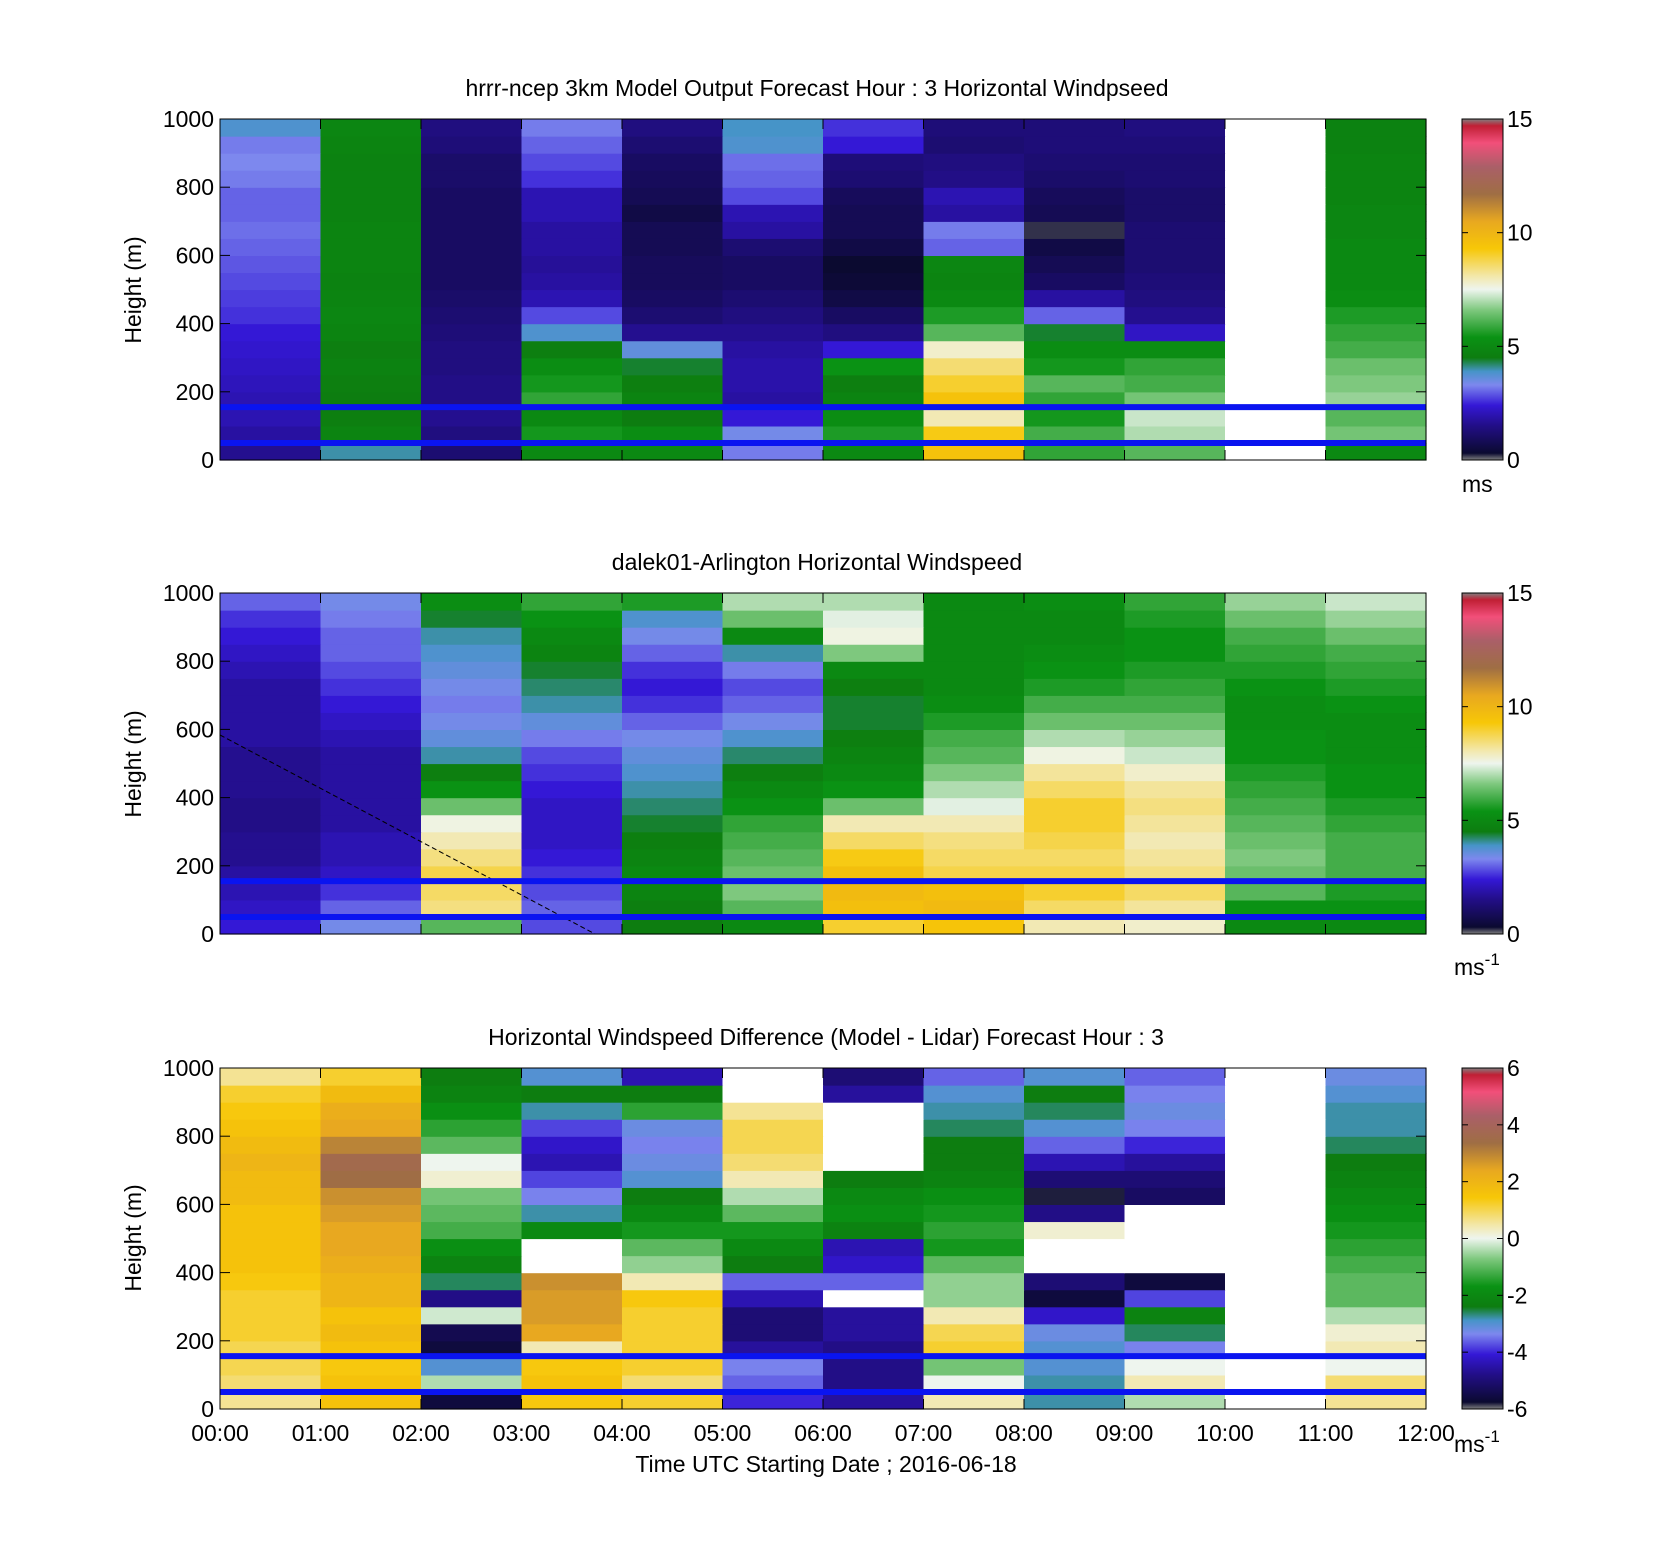  What do you see at coordinates (195, 255) in the screenshot?
I see `y-tick-label: 600` at bounding box center [195, 255].